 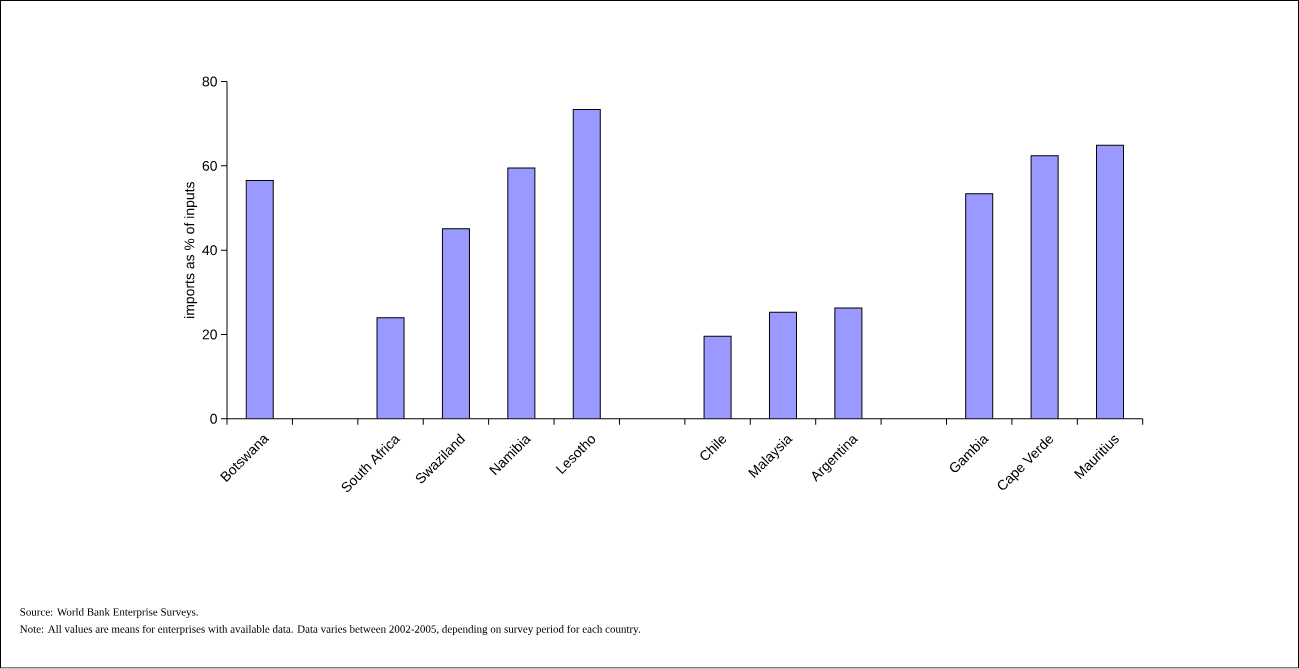 I want to click on source-note: Source: World Bank Enterprise Surveys., so click(x=109, y=613).